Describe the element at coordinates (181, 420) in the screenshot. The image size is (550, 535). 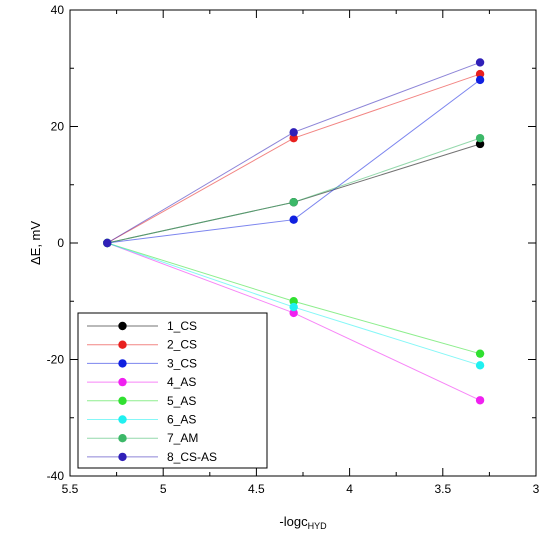
I see `legend-label-6-as: 6_AS` at that location.